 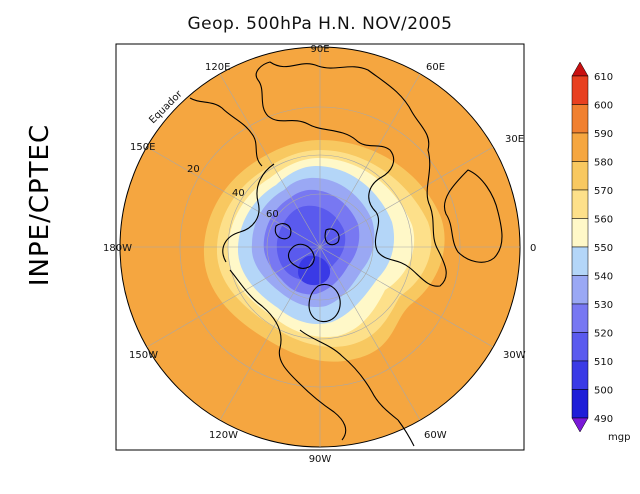 I want to click on coast-arctic-islands, so click(x=307, y=246).